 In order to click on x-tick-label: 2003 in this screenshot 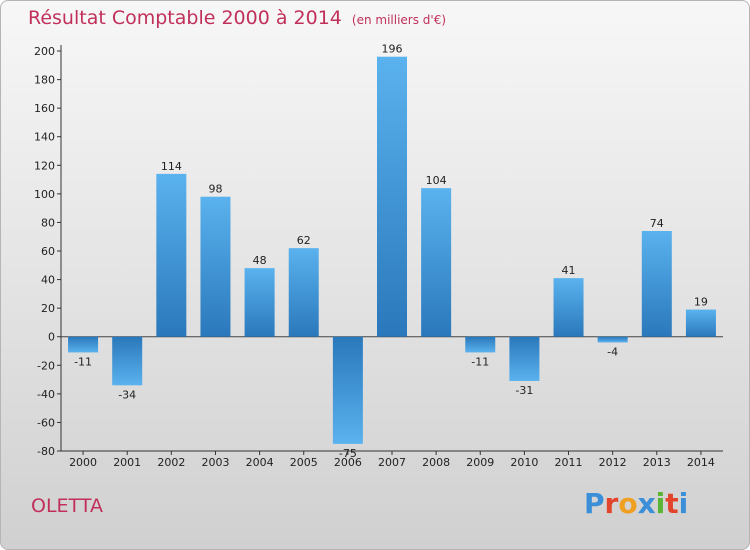, I will do `click(215, 462)`.